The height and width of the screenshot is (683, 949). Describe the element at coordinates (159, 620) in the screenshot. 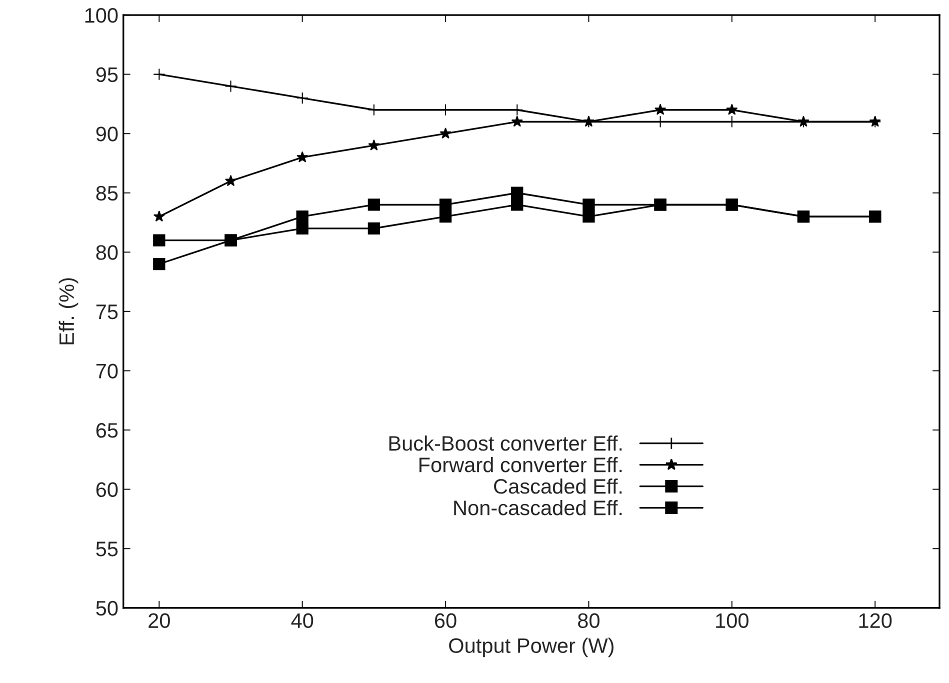

I see `x-tick-label: 20` at that location.